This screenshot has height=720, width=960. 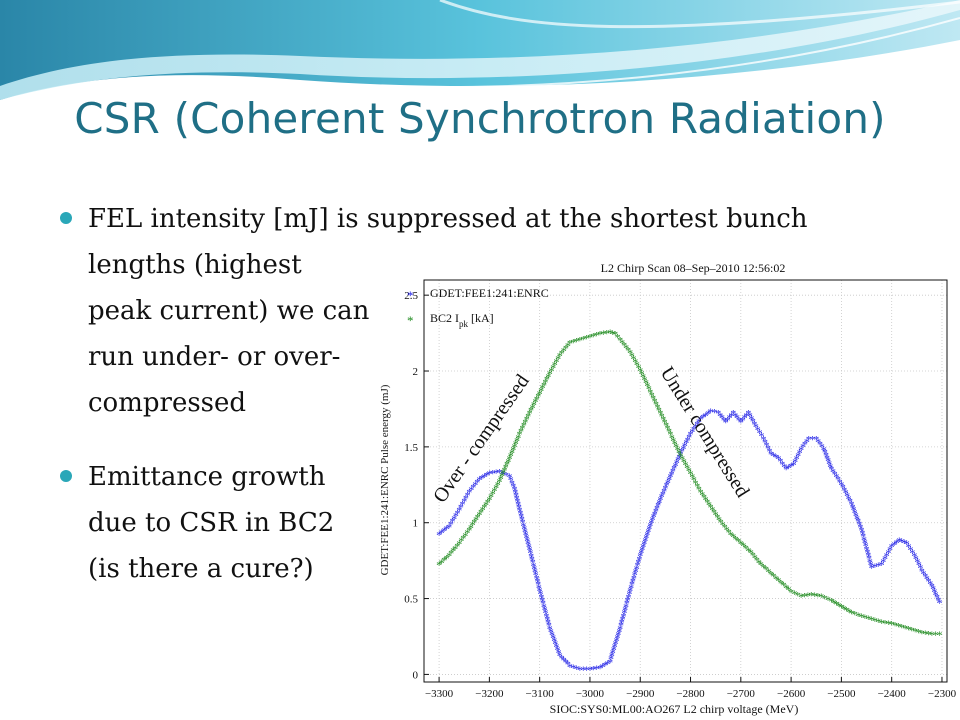 I want to click on y-tick-label: 0, so click(x=416, y=675).